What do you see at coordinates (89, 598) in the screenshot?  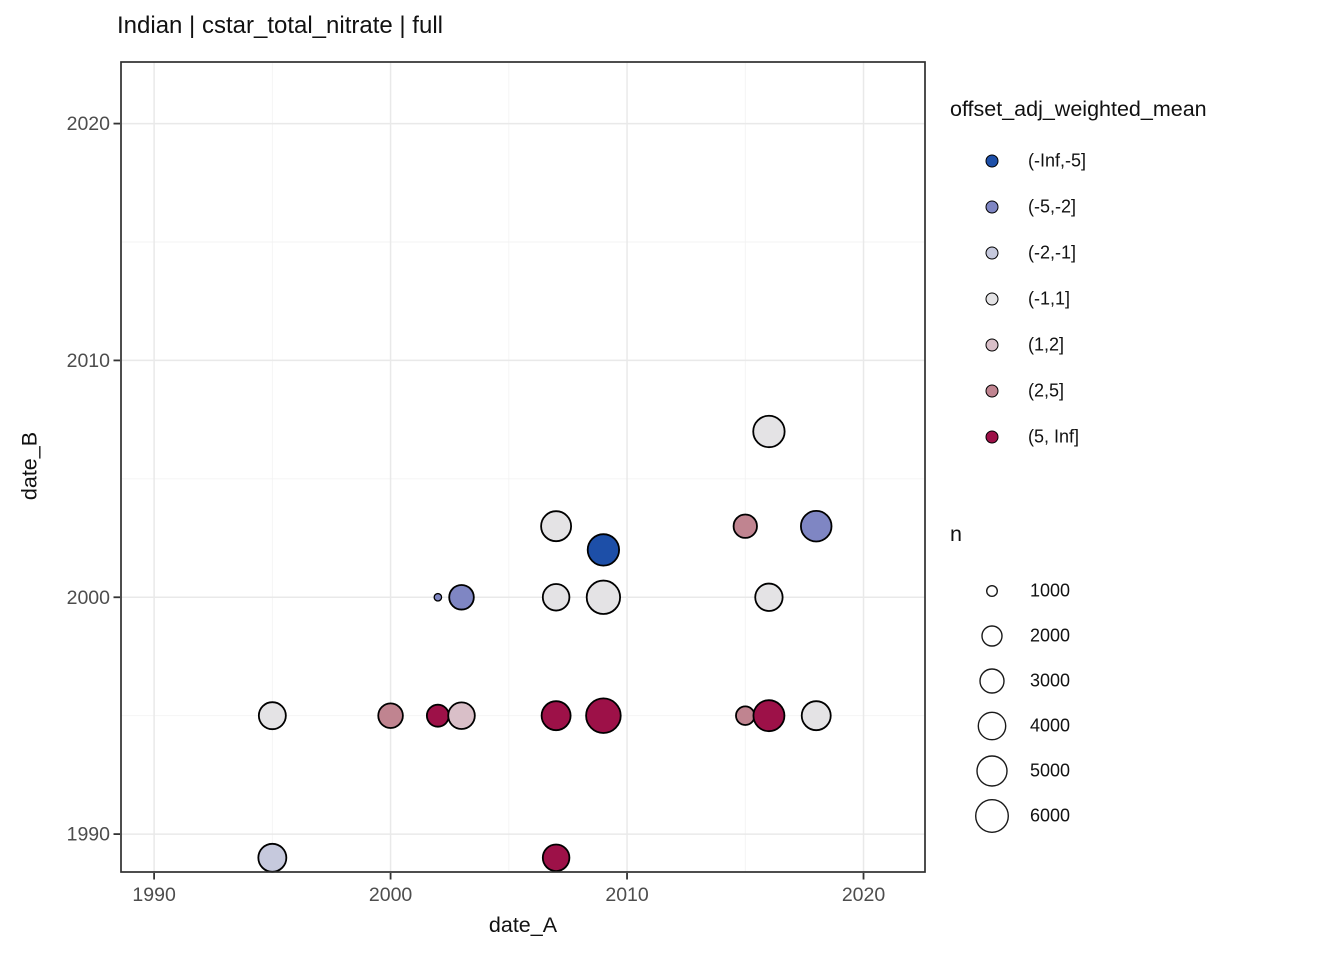 I see `y-tick-label: 2000` at bounding box center [89, 598].